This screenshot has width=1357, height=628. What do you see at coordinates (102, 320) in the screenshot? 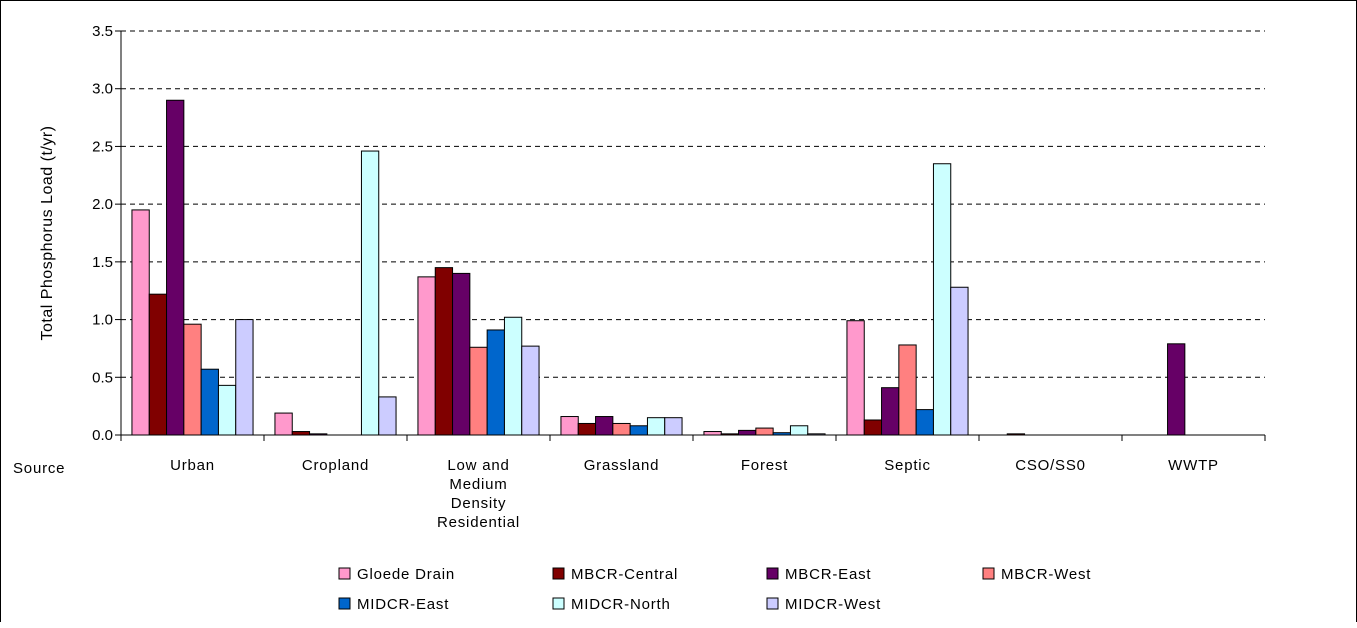
I see `y-tick-label: 1.0` at bounding box center [102, 320].